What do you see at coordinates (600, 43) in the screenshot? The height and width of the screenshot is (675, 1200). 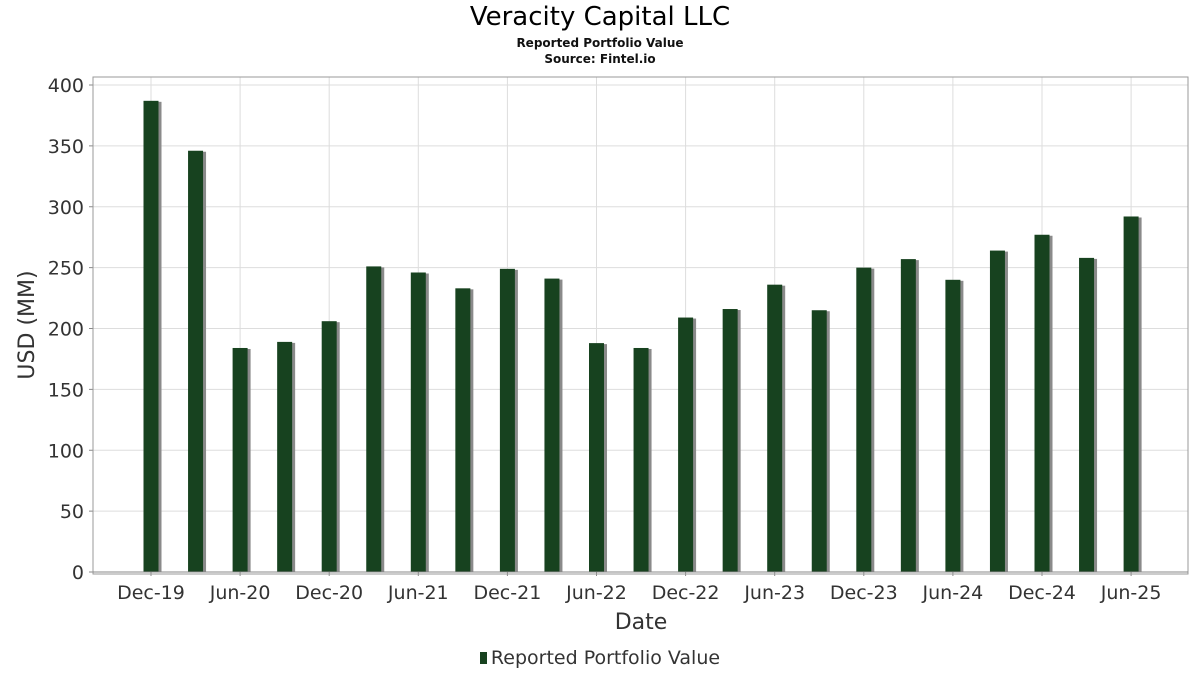 I see `chart-subtitle: Reported Portfolio Value` at bounding box center [600, 43].